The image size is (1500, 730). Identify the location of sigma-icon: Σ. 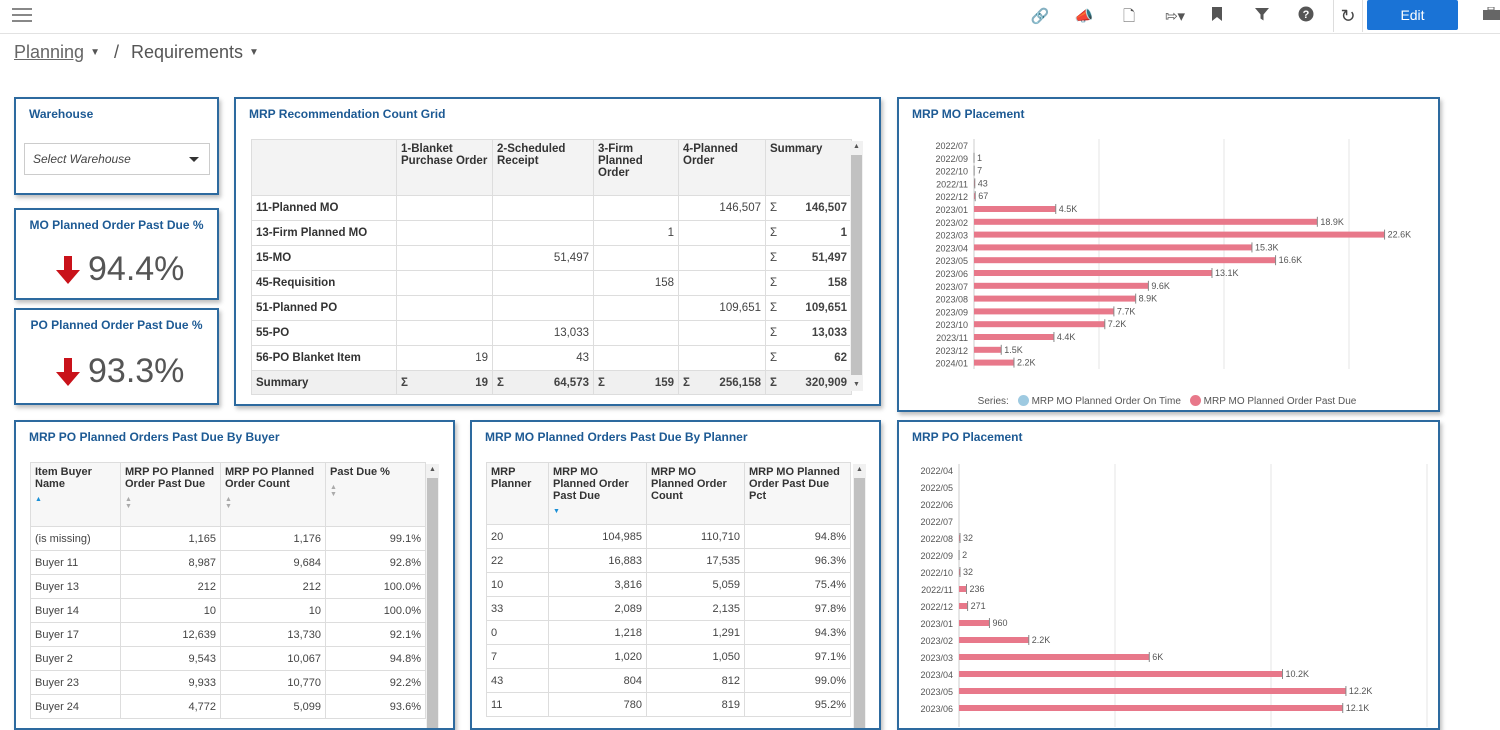
(772, 283).